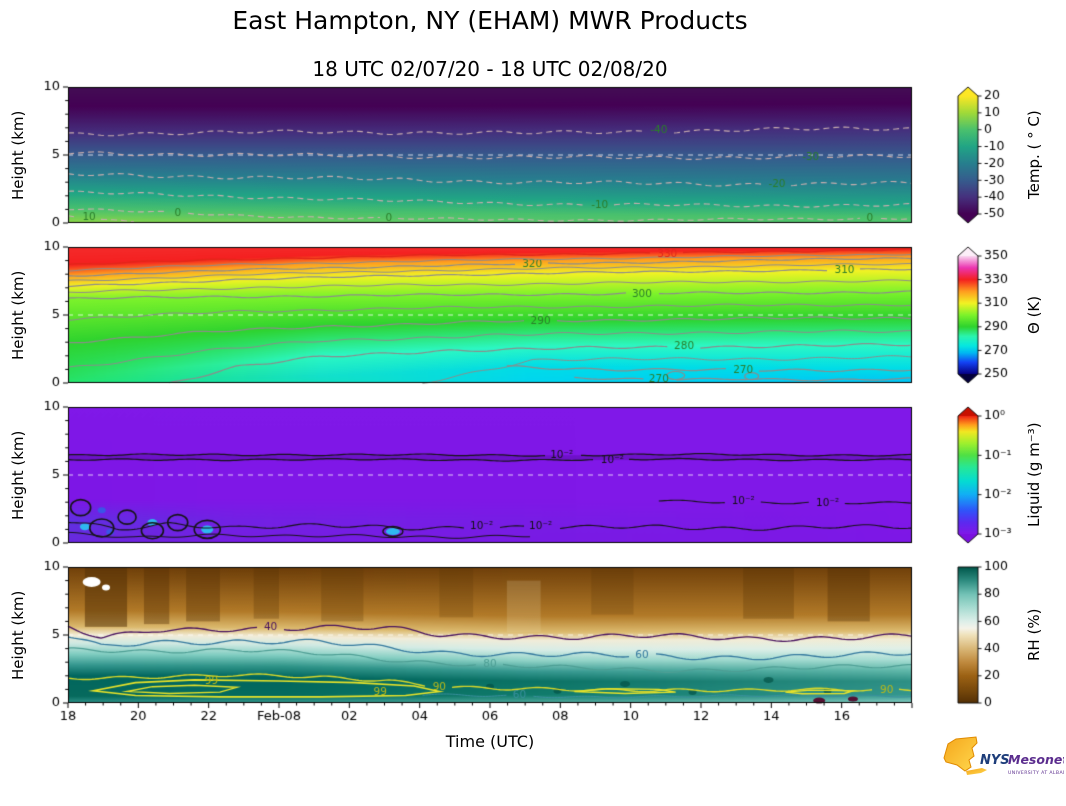  I want to click on ny-state-shape, so click(960, 754).